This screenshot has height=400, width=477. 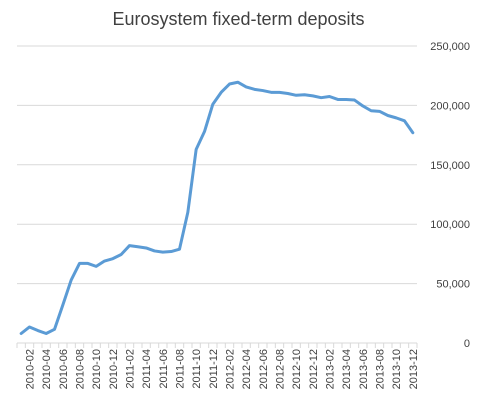 I want to click on x-tick-label: 2012-08, so click(x=281, y=369).